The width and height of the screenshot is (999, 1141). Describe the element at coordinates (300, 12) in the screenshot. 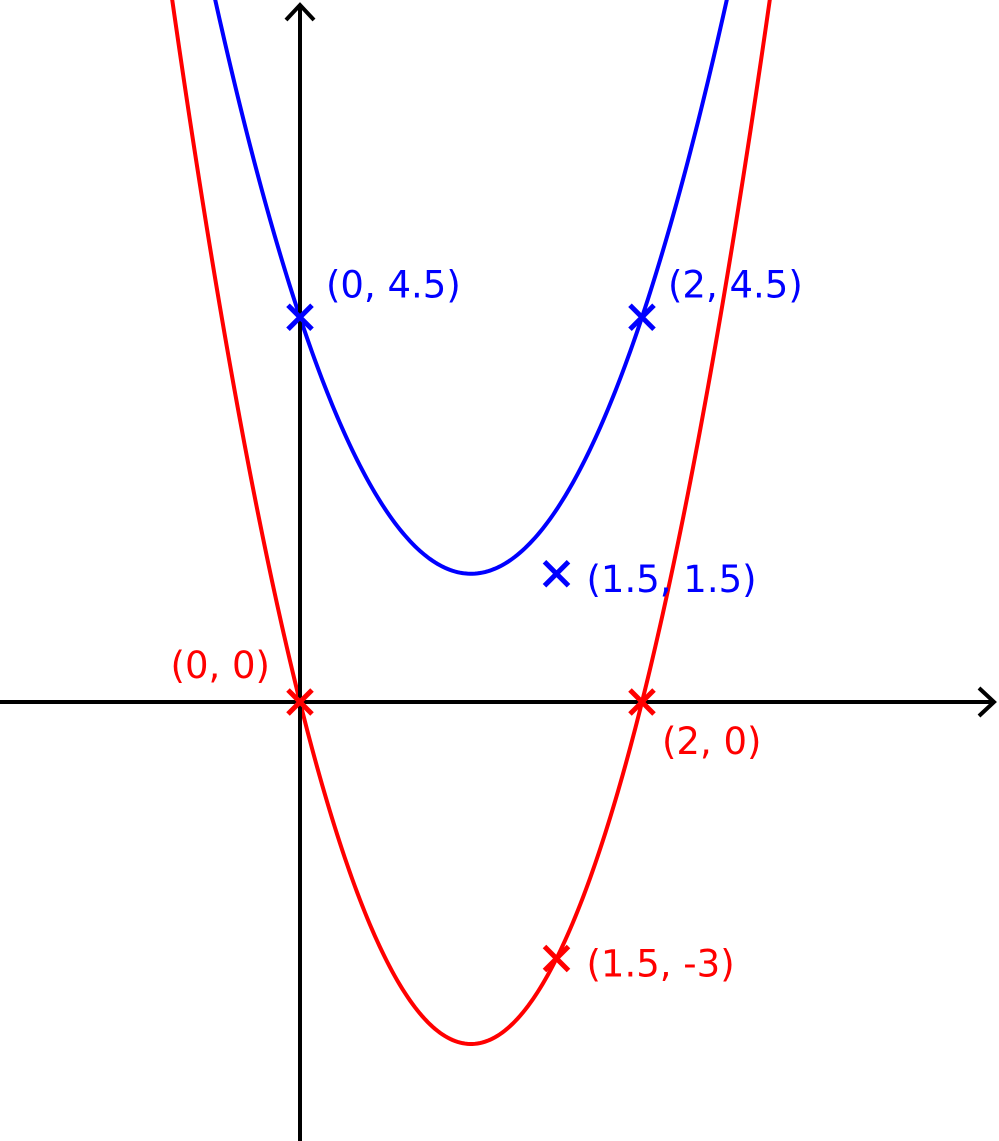

I see `y-axis-arrowhead` at that location.